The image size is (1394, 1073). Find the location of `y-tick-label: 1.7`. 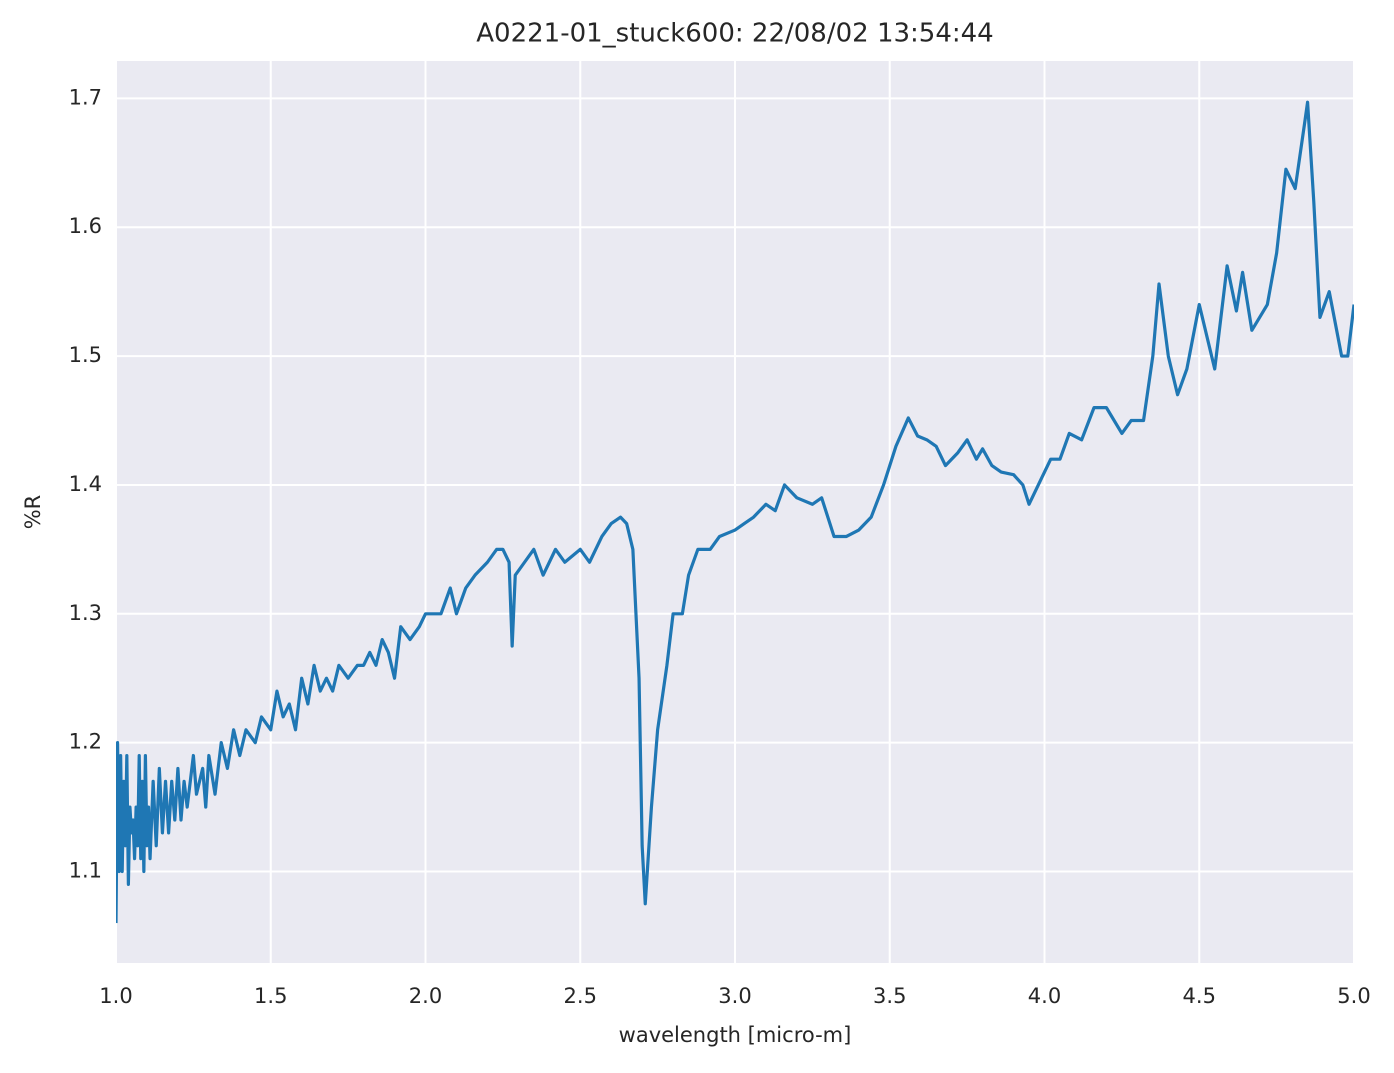

y-tick-label: 1.7 is located at coordinates (85, 97).